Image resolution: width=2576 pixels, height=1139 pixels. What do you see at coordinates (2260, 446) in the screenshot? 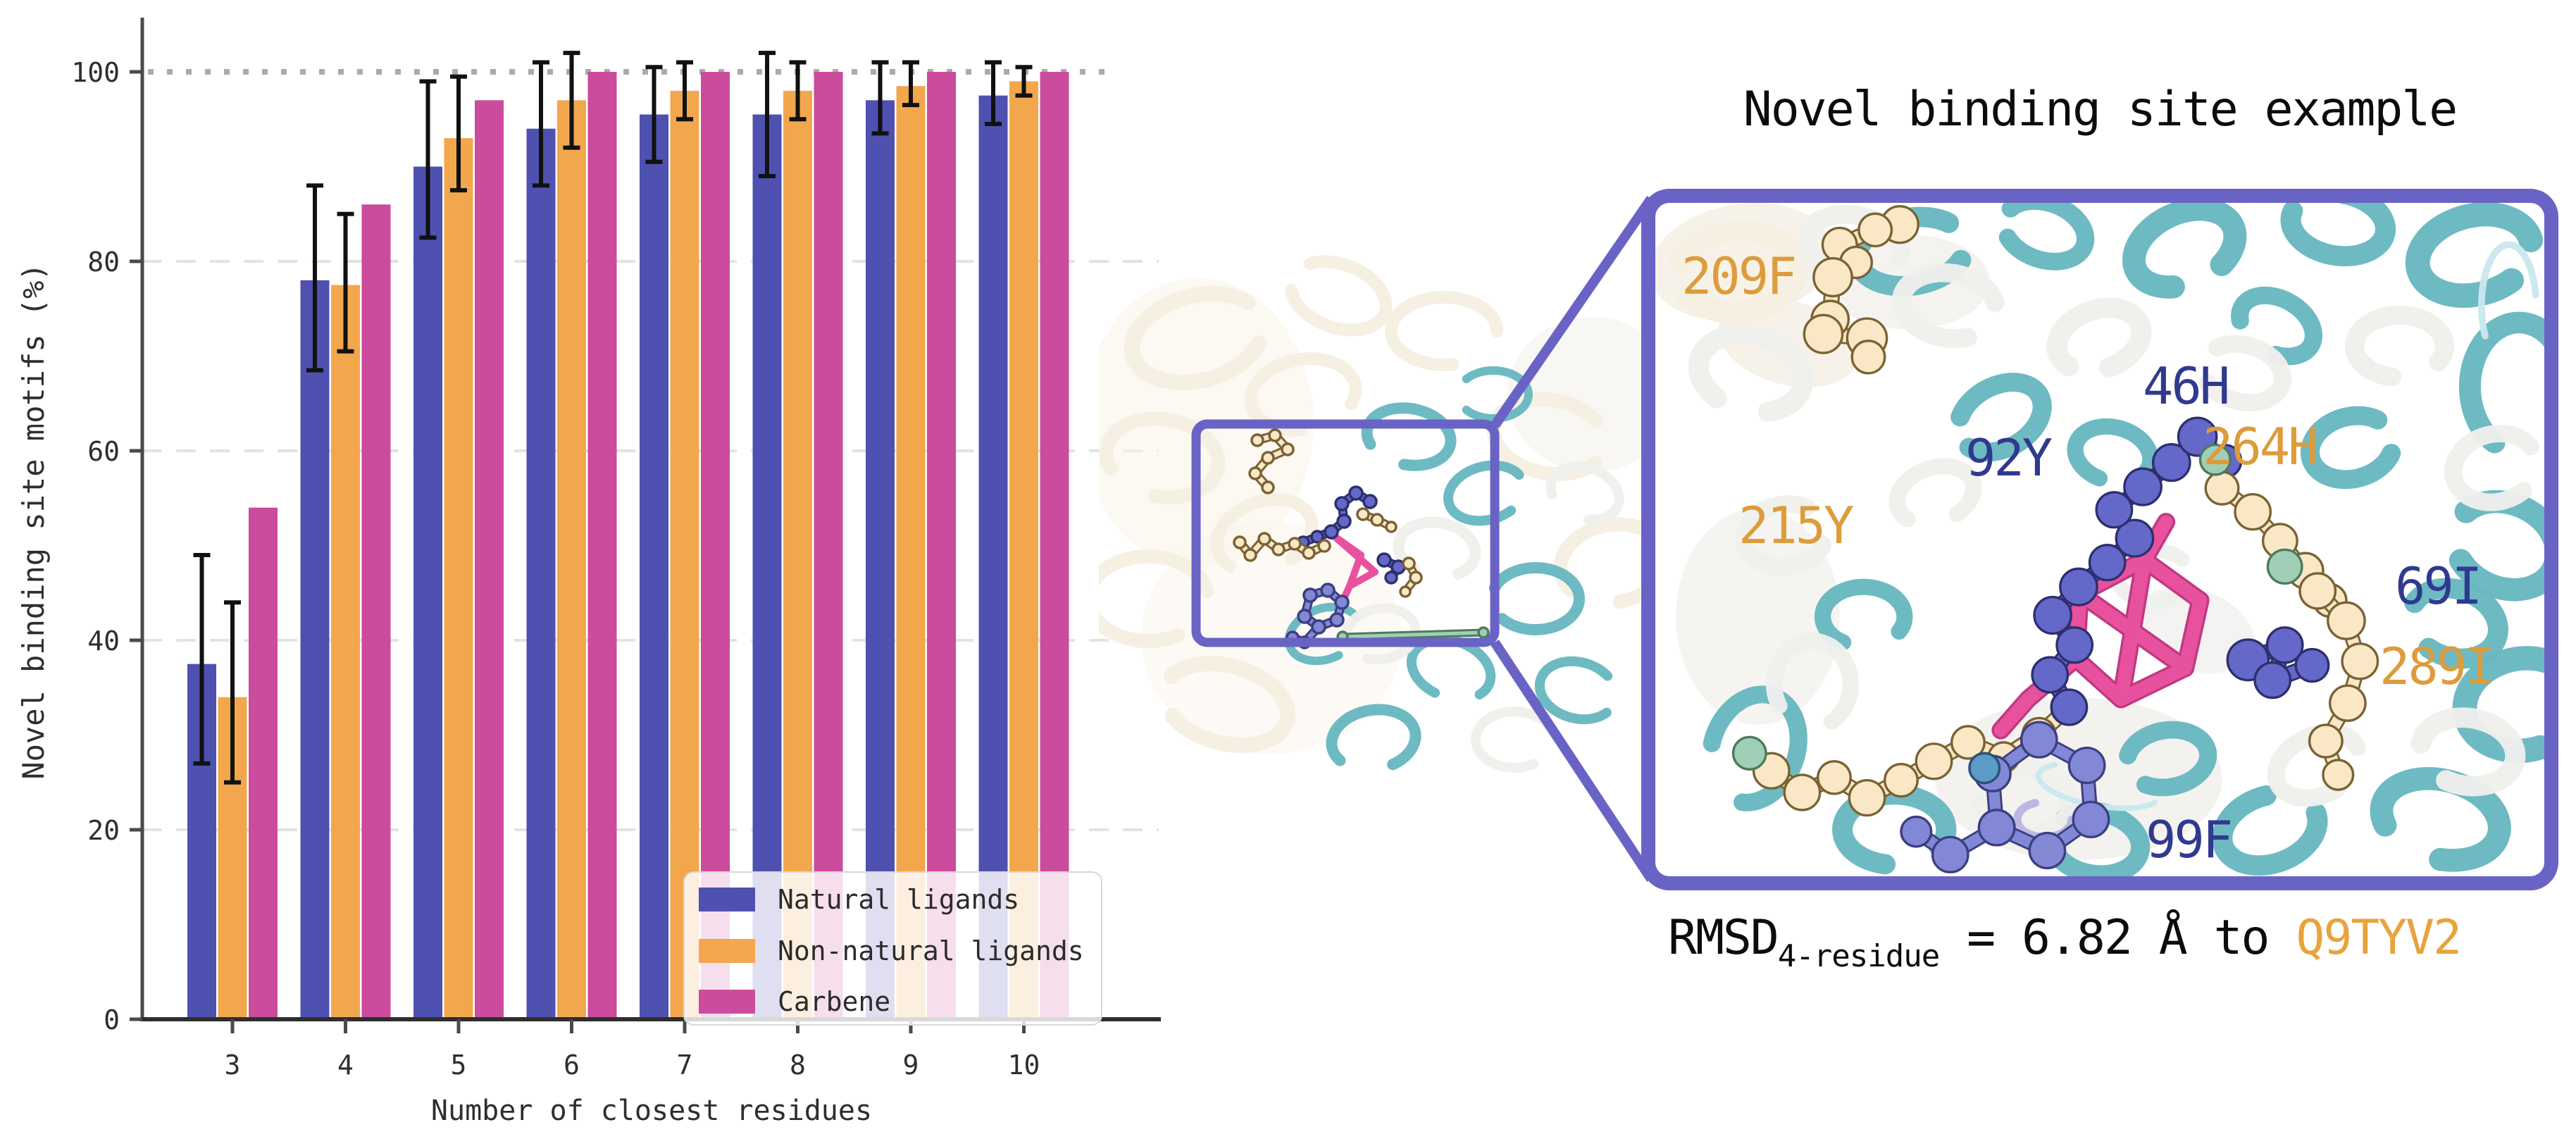
I see `residue-label-264H: 264H` at bounding box center [2260, 446].